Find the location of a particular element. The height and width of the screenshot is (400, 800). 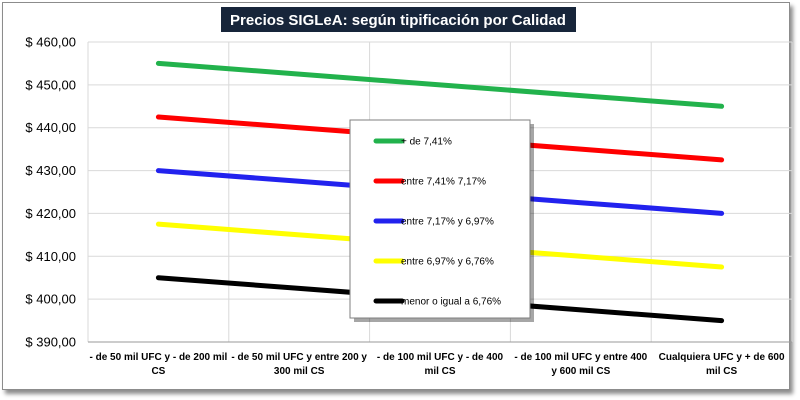

legend-label: entre 7,17% y 6,97% is located at coordinates (447, 222).